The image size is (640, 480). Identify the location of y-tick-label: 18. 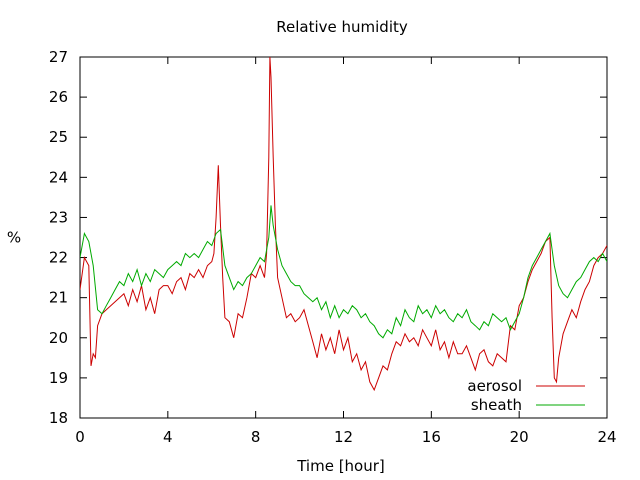
(58, 418).